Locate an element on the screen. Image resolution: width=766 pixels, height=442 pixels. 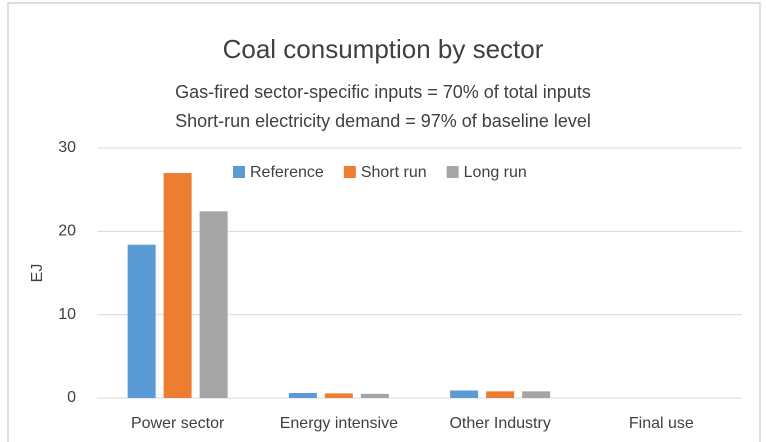
x-tick-label: Other Industry is located at coordinates (499, 423).